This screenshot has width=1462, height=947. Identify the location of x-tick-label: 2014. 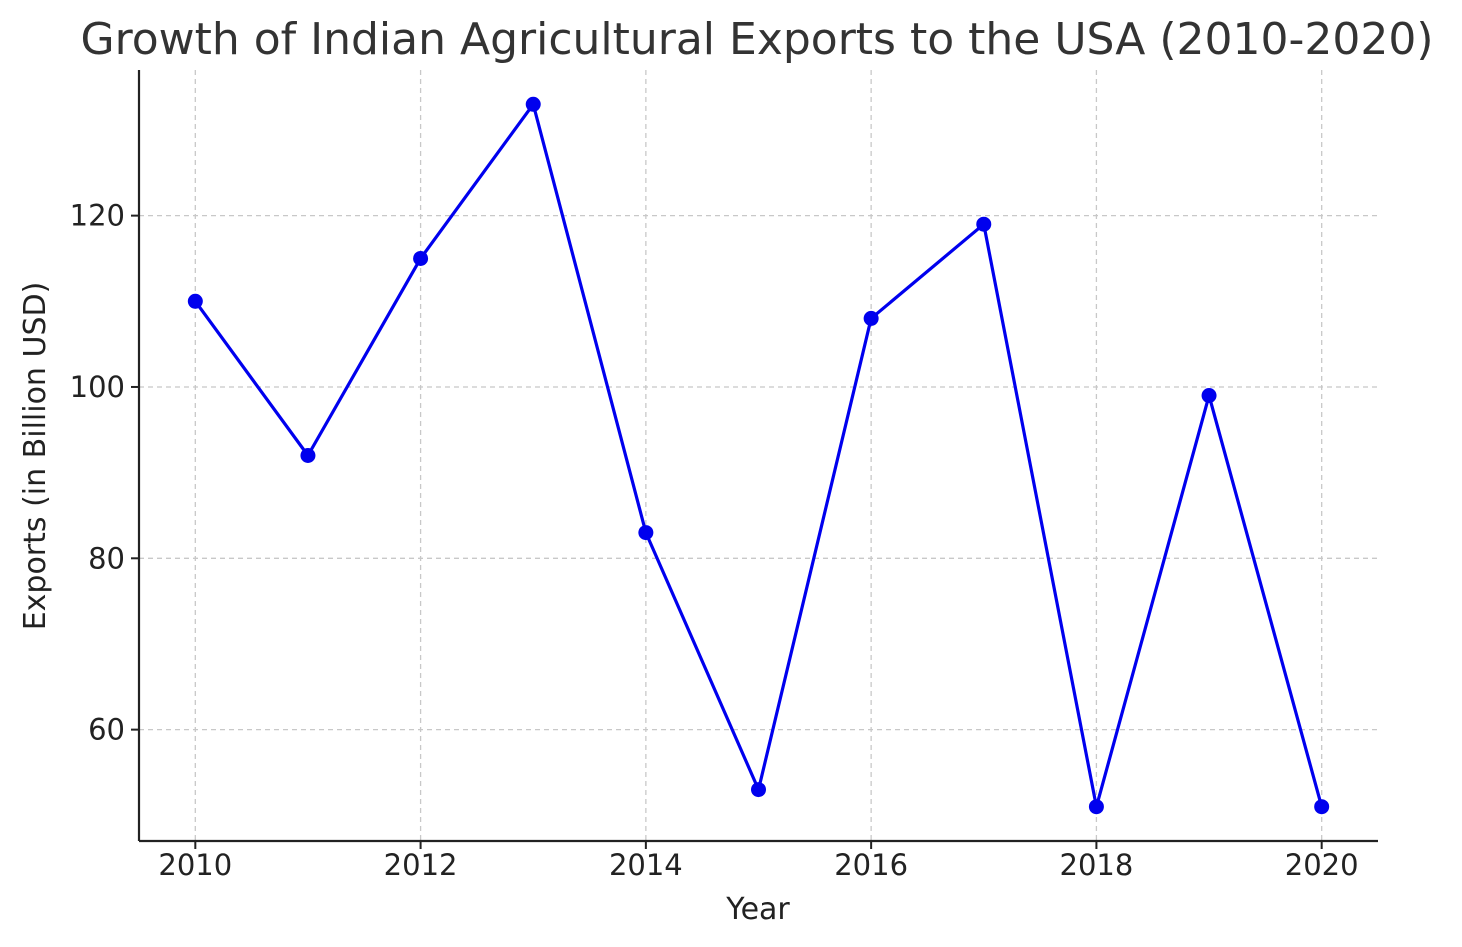
(646, 865).